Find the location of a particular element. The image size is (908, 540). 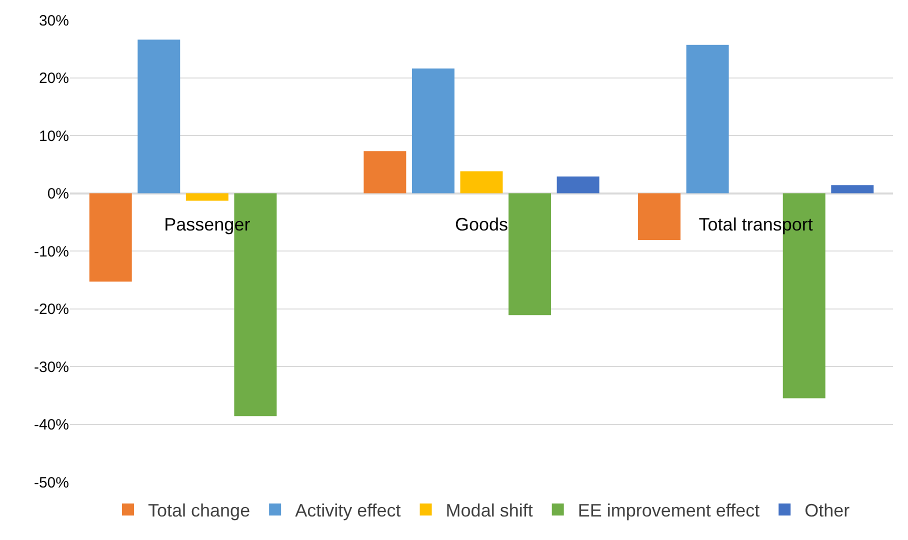

y-tick-label: -10% is located at coordinates (51, 251).